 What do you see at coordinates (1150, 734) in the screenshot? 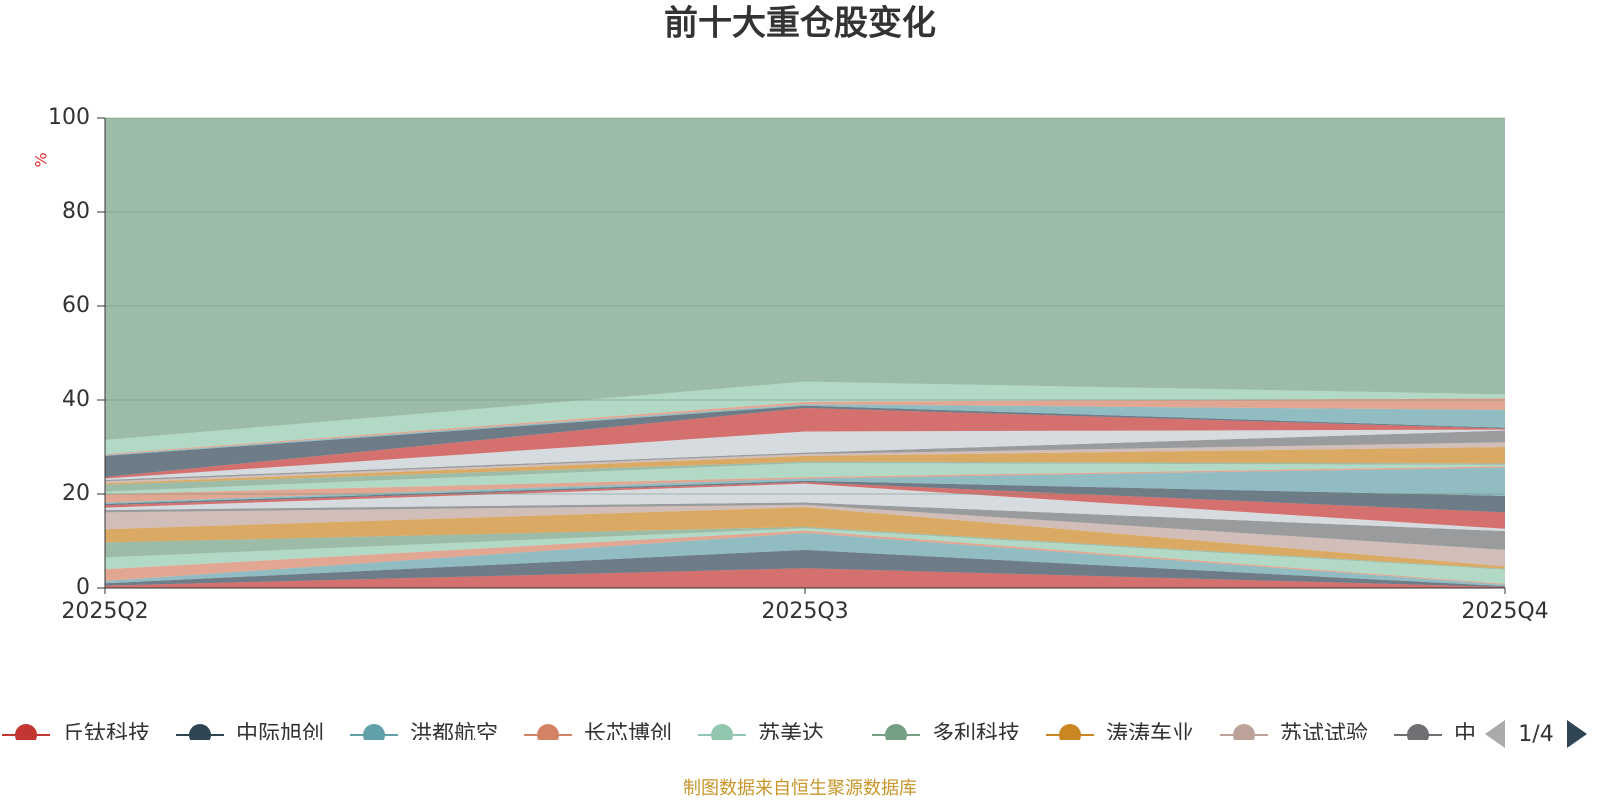
I see `legend-label: 涛涛车业` at bounding box center [1150, 734].